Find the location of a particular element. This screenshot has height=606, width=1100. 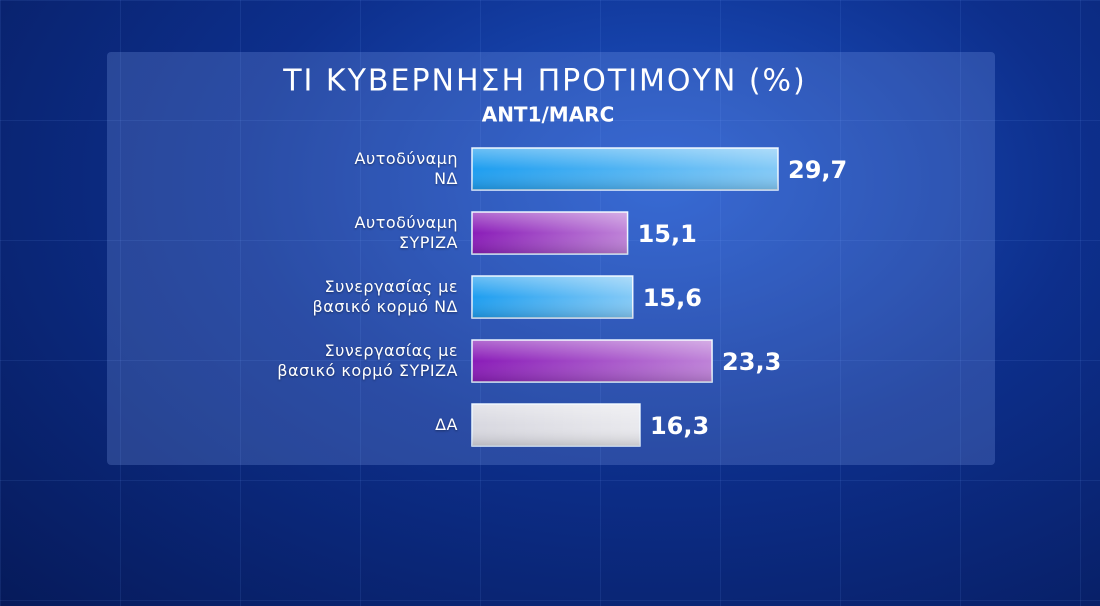

value-label: 29,7 is located at coordinates (817, 170).